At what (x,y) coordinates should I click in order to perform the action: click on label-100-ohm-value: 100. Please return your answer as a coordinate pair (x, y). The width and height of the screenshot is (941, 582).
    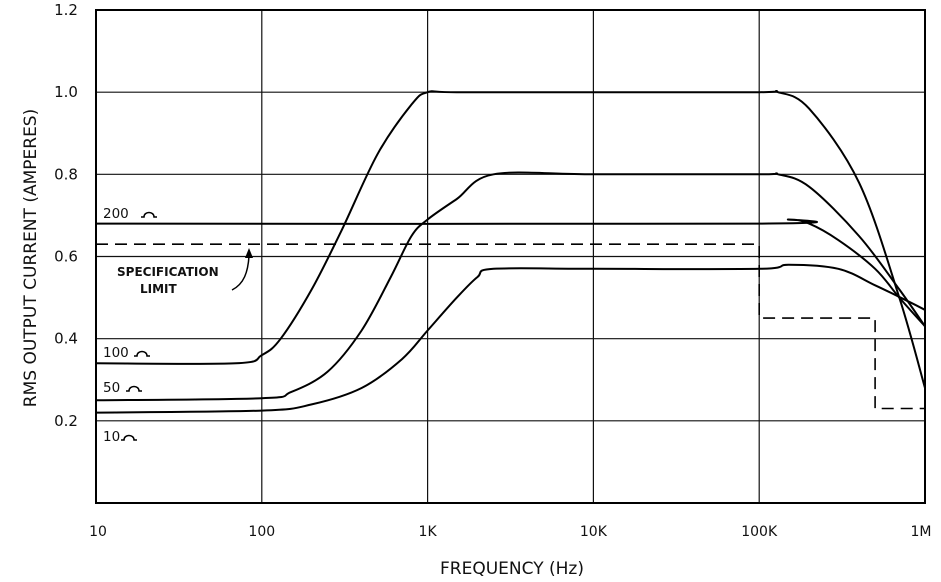
    Looking at the image, I should click on (116, 353).